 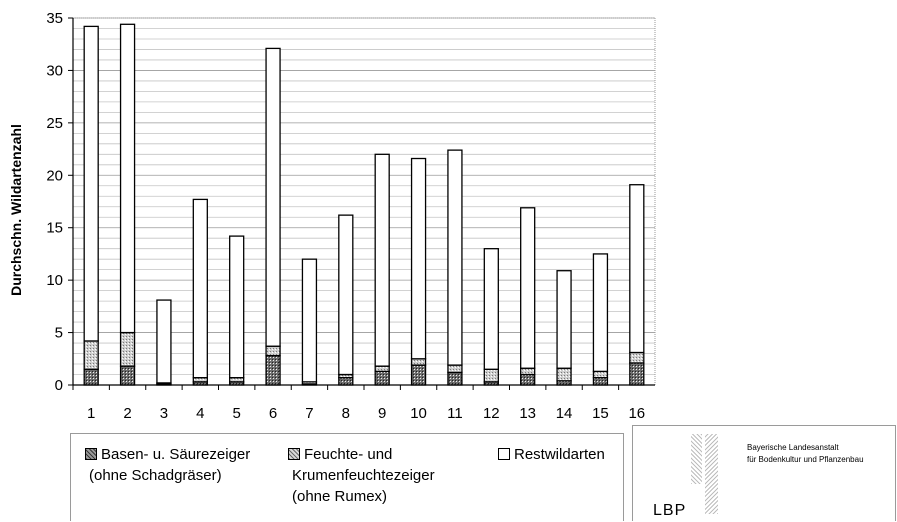 What do you see at coordinates (54, 123) in the screenshot?
I see `y-tick-label: 25` at bounding box center [54, 123].